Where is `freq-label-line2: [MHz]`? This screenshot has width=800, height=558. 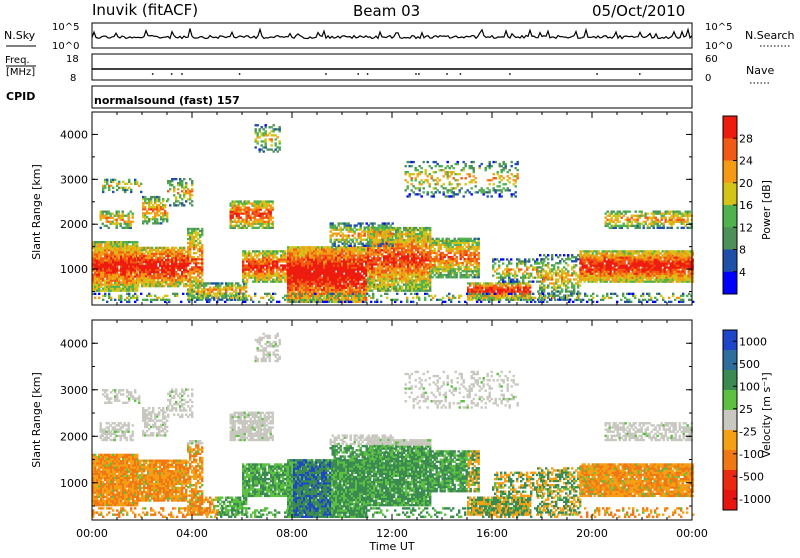 freq-label-line2: [MHz] is located at coordinates (20, 72).